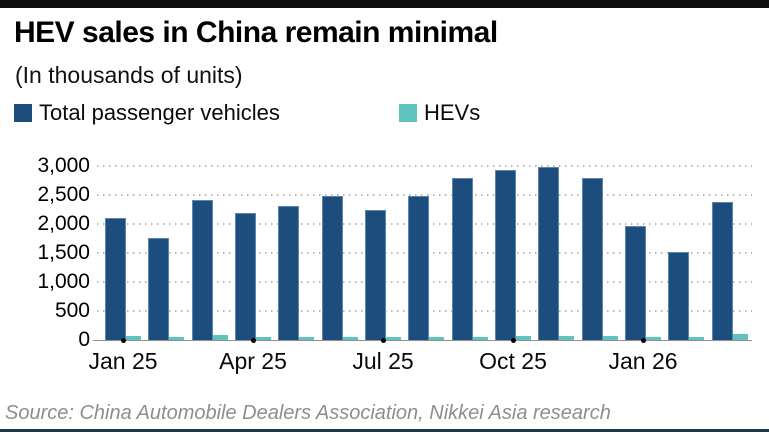  I want to click on legend-label-hevs: HEVs, so click(452, 112).